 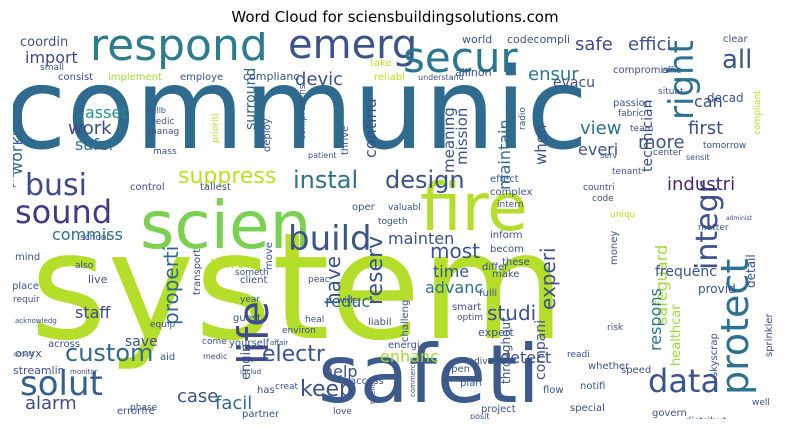 I want to click on word-detail: detail, so click(x=751, y=271).